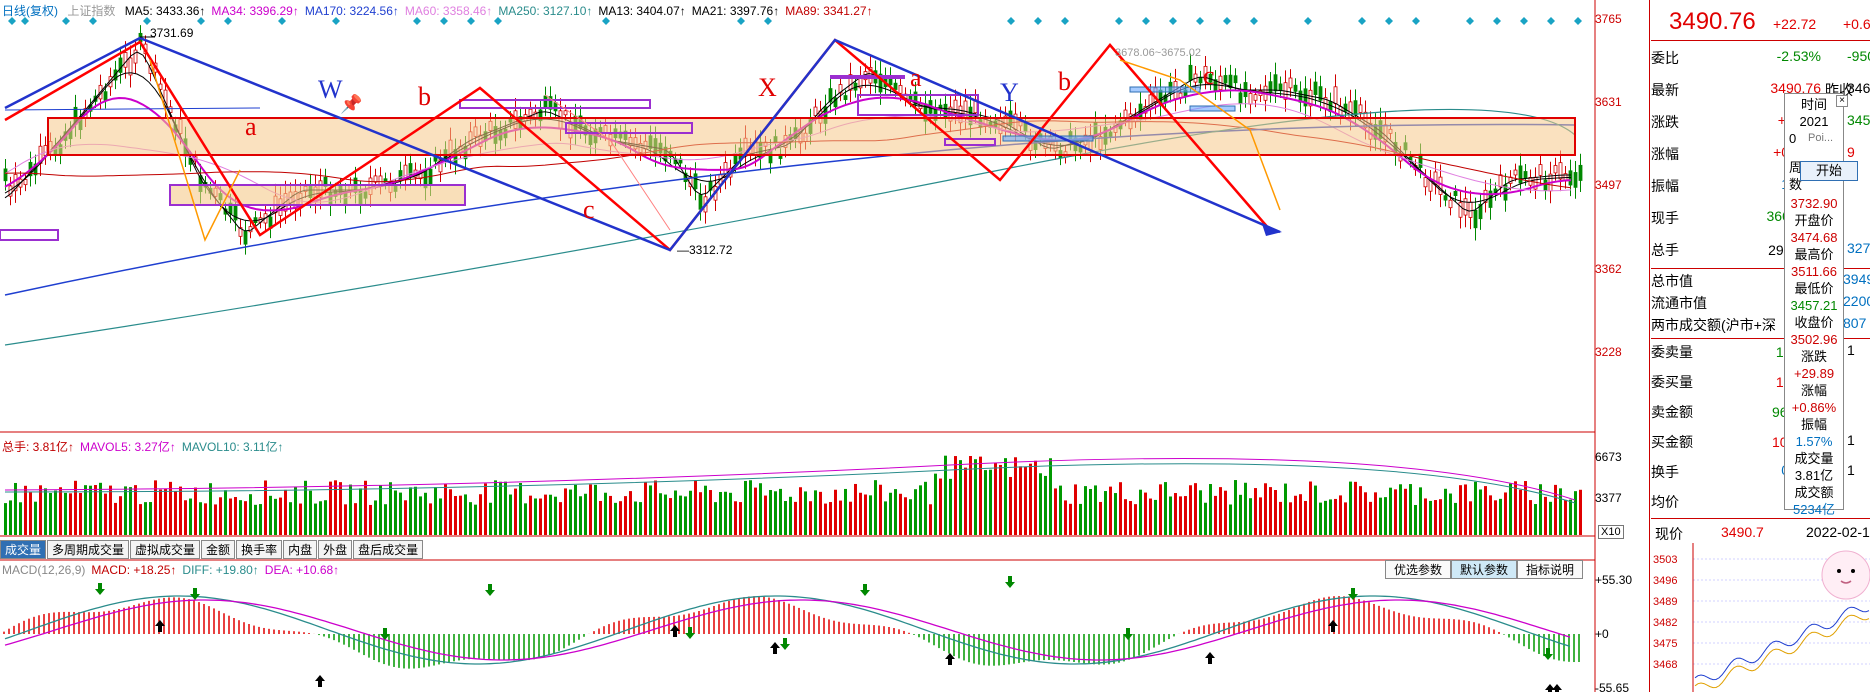  I want to click on popup-pct-label: 涨幅, so click(1813, 390).